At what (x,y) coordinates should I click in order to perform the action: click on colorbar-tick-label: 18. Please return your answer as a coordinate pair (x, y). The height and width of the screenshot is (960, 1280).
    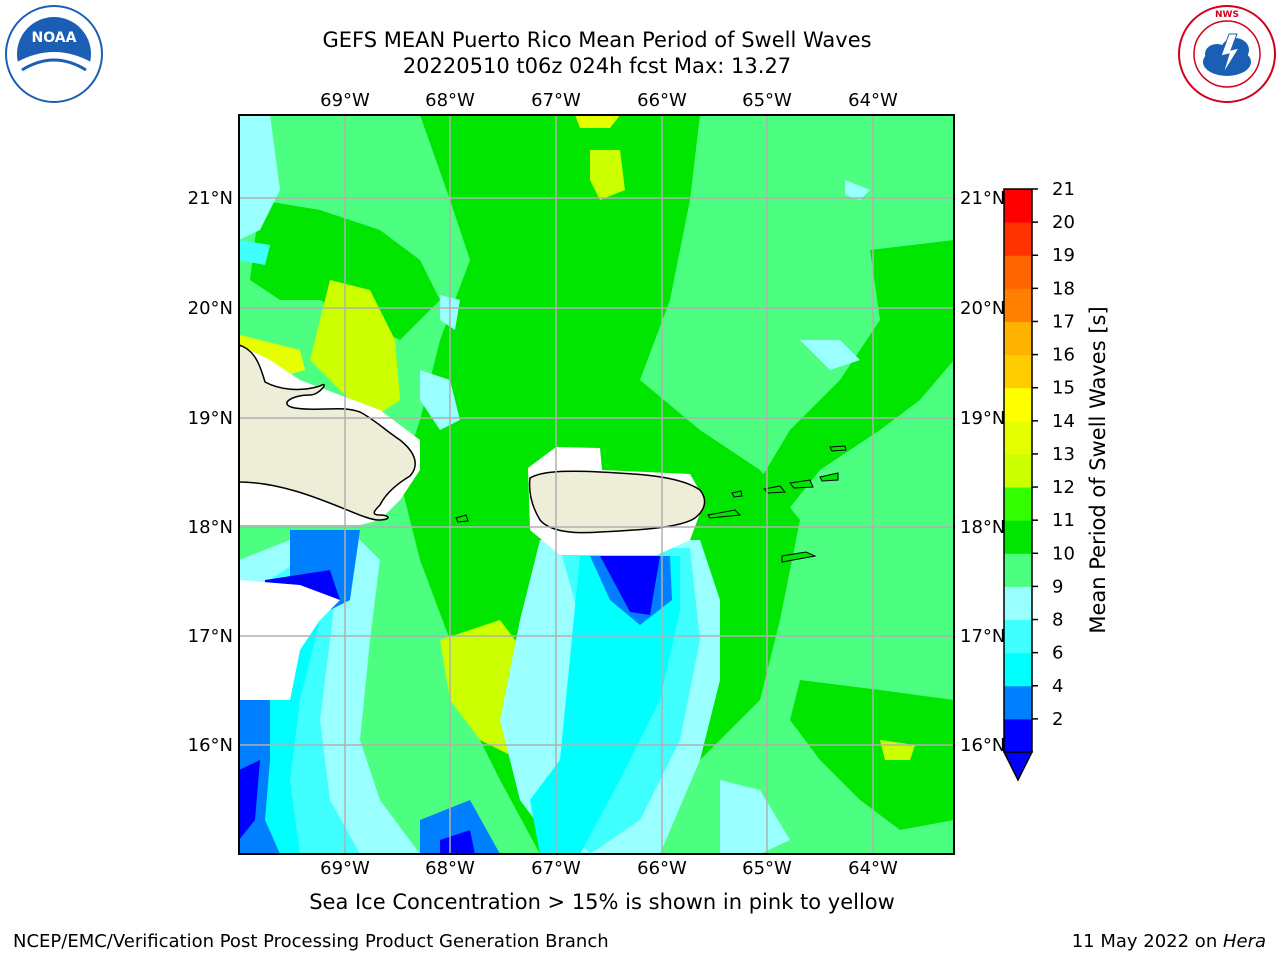
    Looking at the image, I should click on (1063, 288).